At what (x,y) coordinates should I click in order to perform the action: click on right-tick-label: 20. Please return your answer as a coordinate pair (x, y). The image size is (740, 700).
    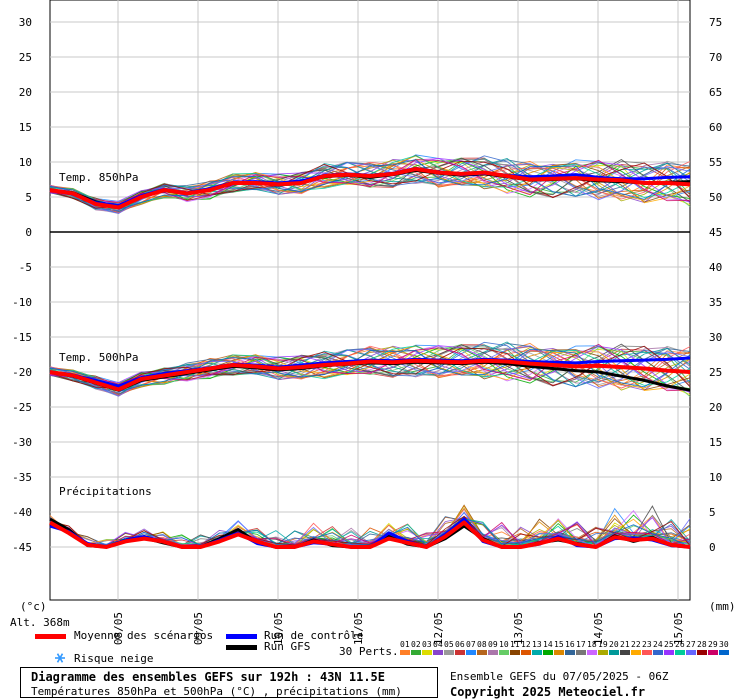
    Looking at the image, I should click on (715, 407).